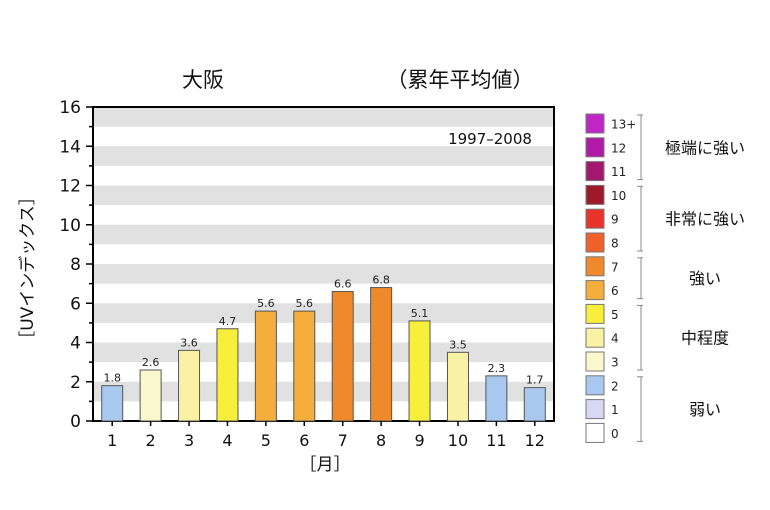 This screenshot has width=770, height=510. I want to click on x-tick-label: 1, so click(112, 440).